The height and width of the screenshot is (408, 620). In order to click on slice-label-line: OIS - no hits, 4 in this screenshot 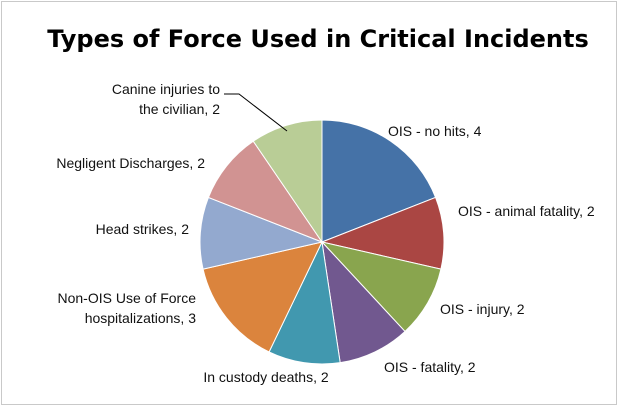, I will do `click(435, 131)`.